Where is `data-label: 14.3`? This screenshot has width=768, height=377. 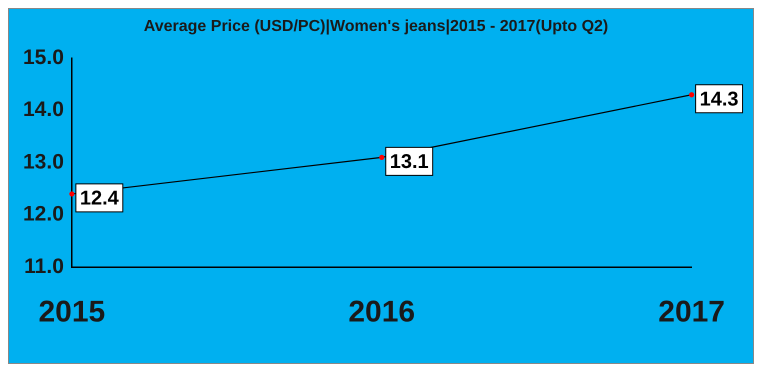
data-label: 14.3 is located at coordinates (719, 99).